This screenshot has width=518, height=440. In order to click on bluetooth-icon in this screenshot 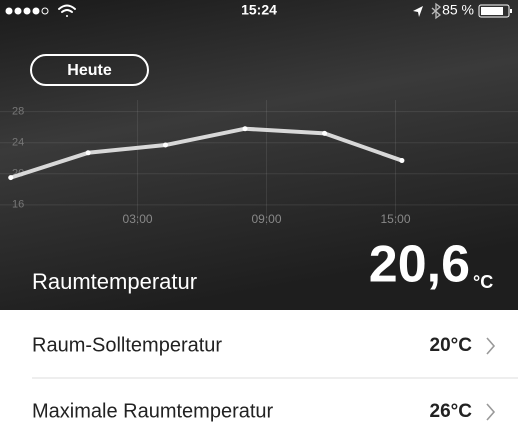, I will do `click(436, 11)`.